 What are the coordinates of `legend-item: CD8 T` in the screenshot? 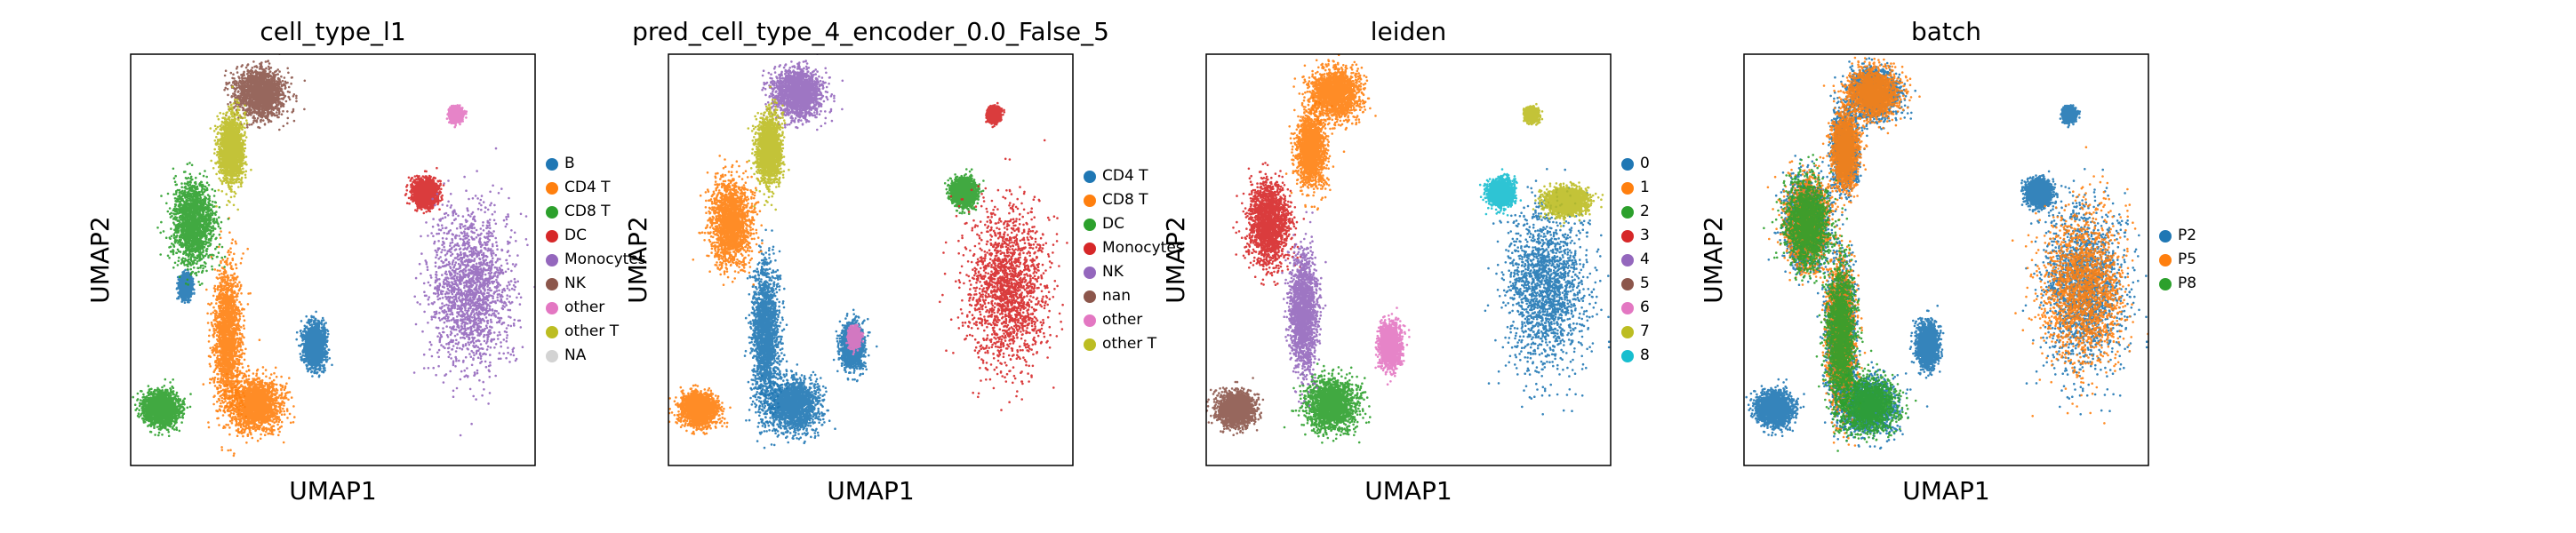 It's located at (1134, 200).